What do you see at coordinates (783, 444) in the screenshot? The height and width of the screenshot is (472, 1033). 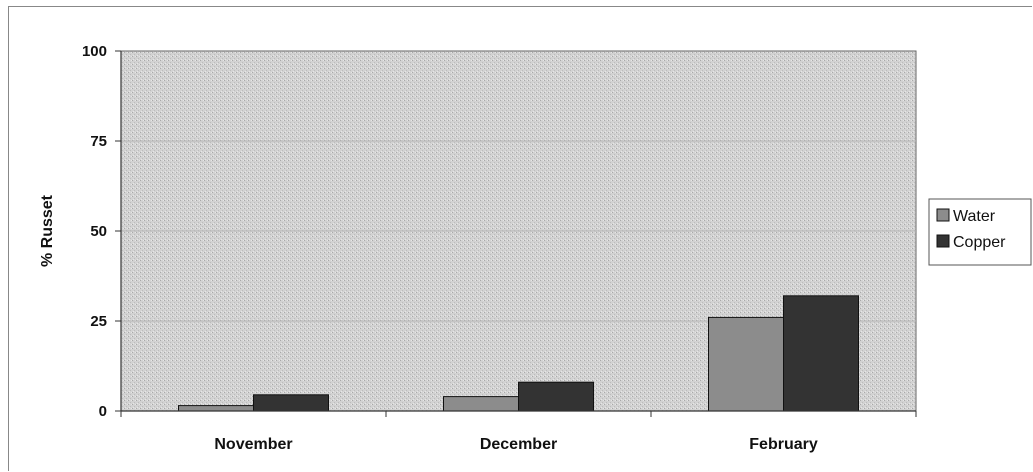 I see `x-category-label: February` at bounding box center [783, 444].